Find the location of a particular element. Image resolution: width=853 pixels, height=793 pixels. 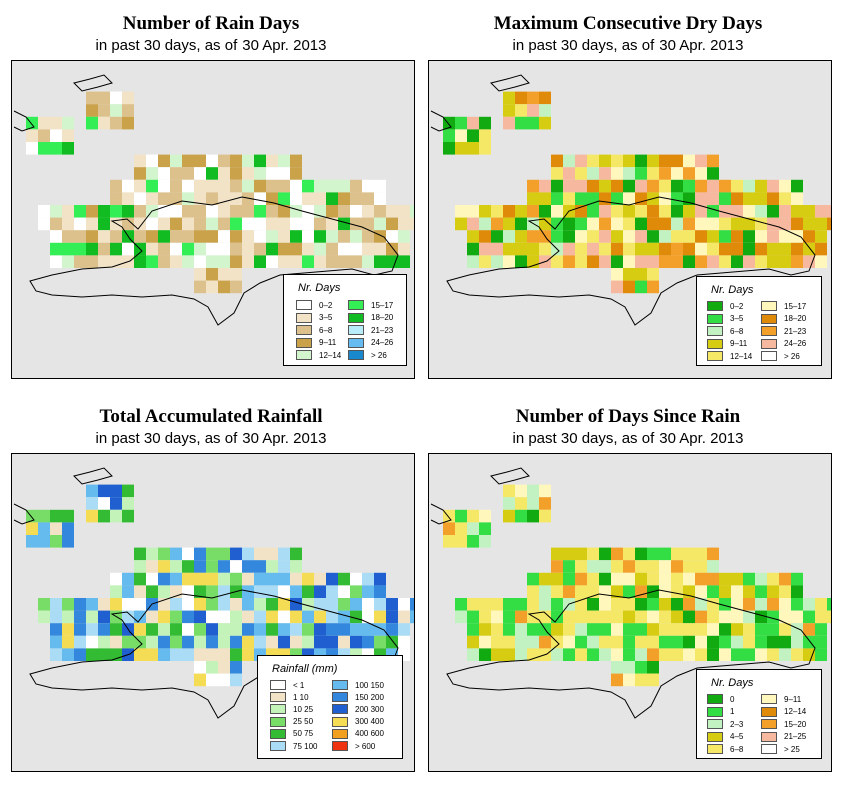

legend-item: > 600 is located at coordinates (353, 746).